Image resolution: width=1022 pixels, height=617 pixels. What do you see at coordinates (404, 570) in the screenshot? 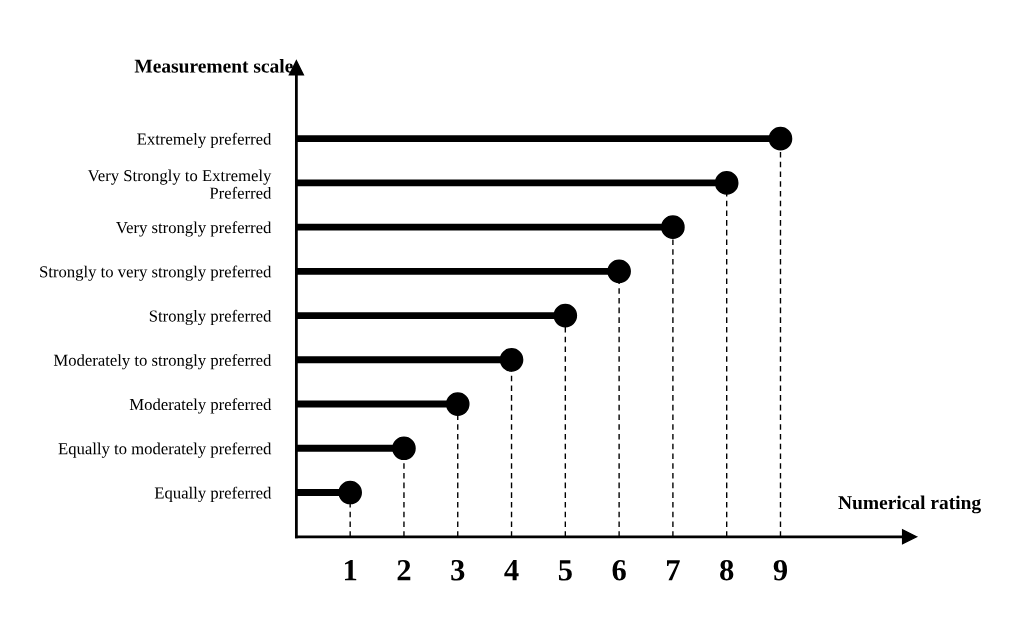
I see `x-tick-label: 2` at bounding box center [404, 570].